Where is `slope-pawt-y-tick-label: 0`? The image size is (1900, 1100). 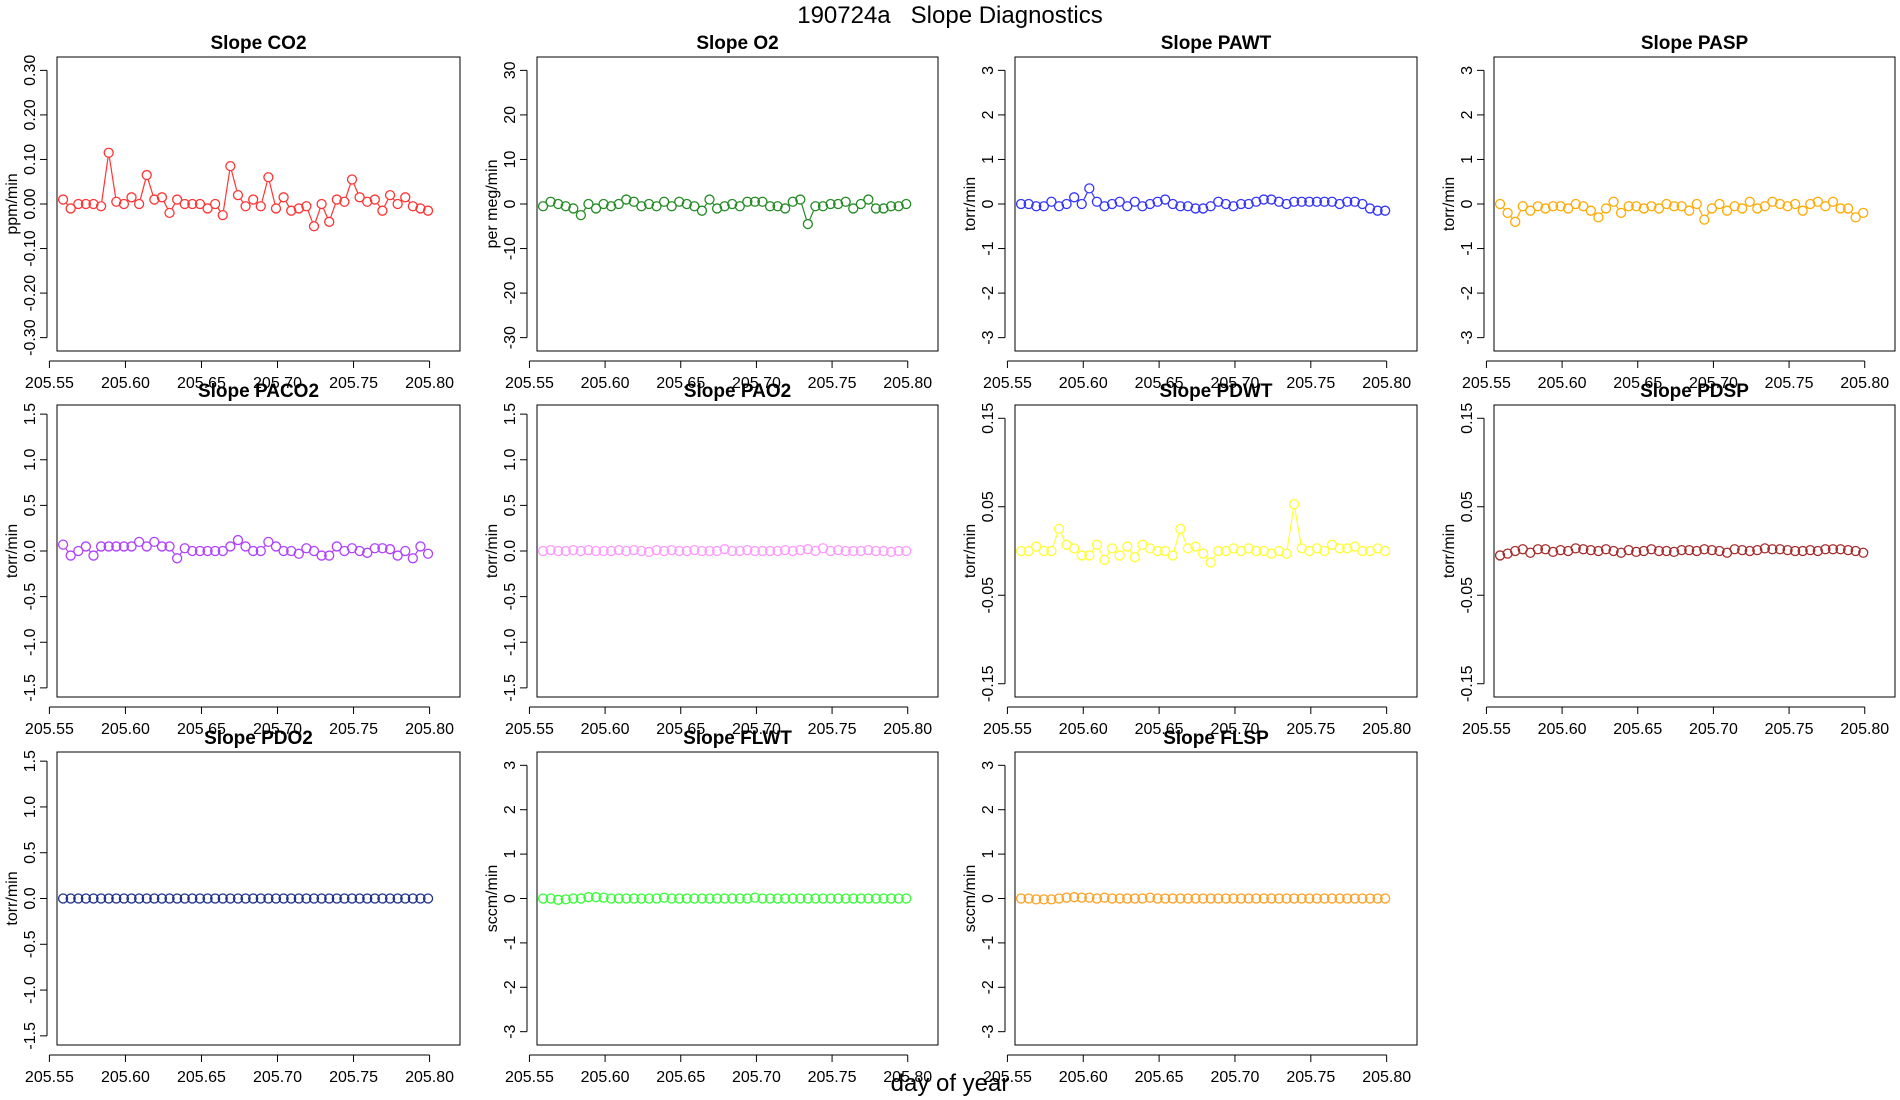 slope-pawt-y-tick-label: 0 is located at coordinates (988, 203).